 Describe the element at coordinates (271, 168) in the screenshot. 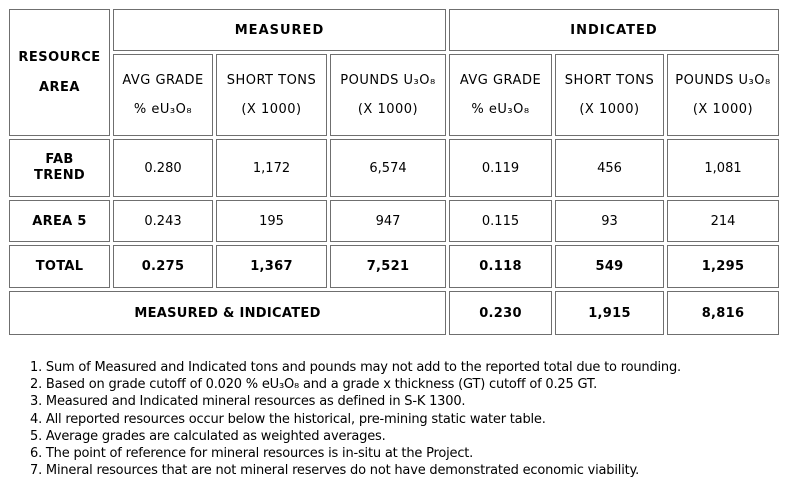

I see `cell-measured-short-tons: 1,172` at that location.